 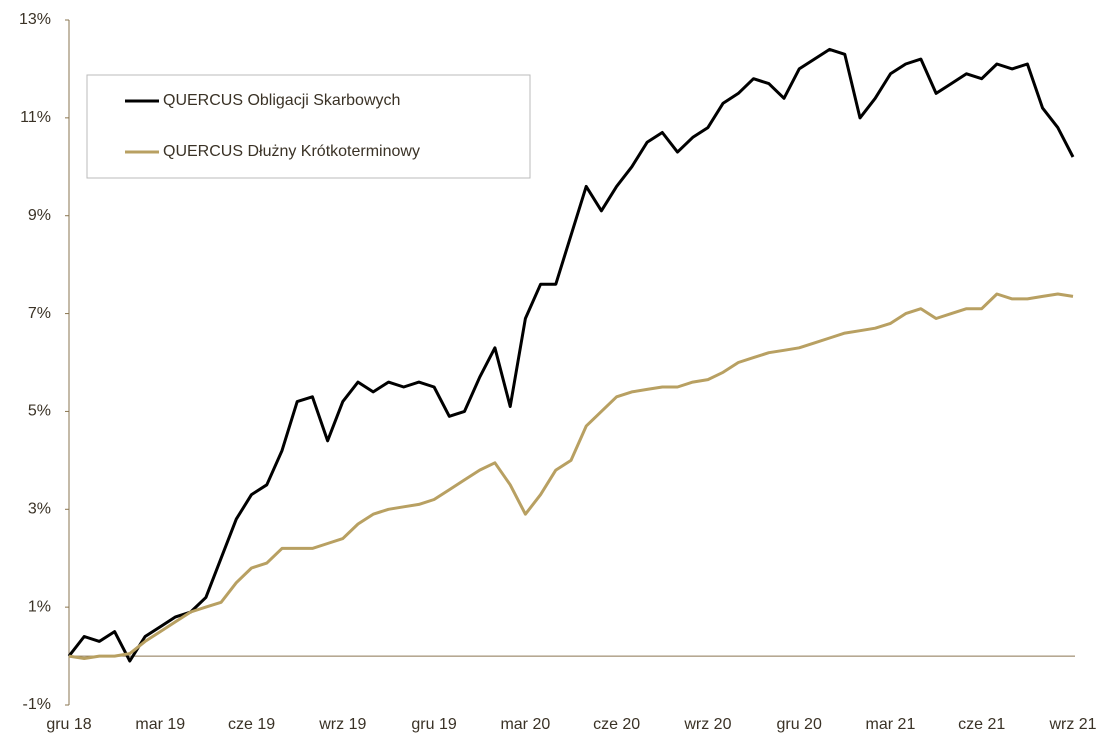 What do you see at coordinates (707, 724) in the screenshot?
I see `x-tick-label: wrz 20` at bounding box center [707, 724].